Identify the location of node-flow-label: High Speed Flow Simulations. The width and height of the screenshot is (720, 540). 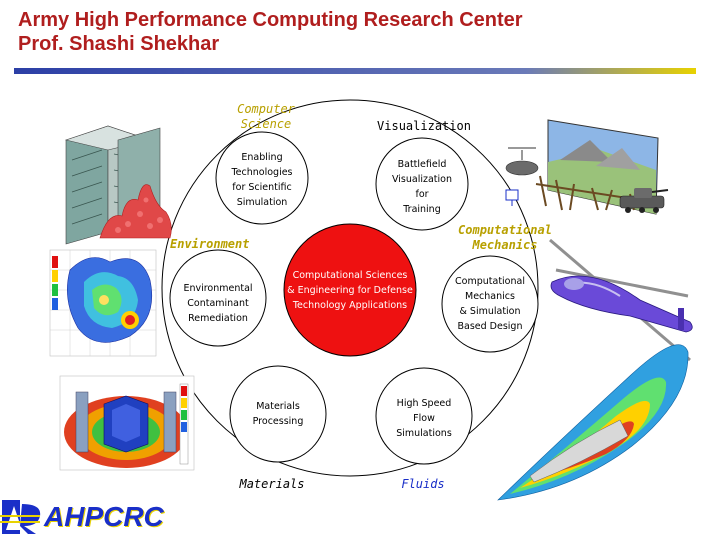
(424, 418).